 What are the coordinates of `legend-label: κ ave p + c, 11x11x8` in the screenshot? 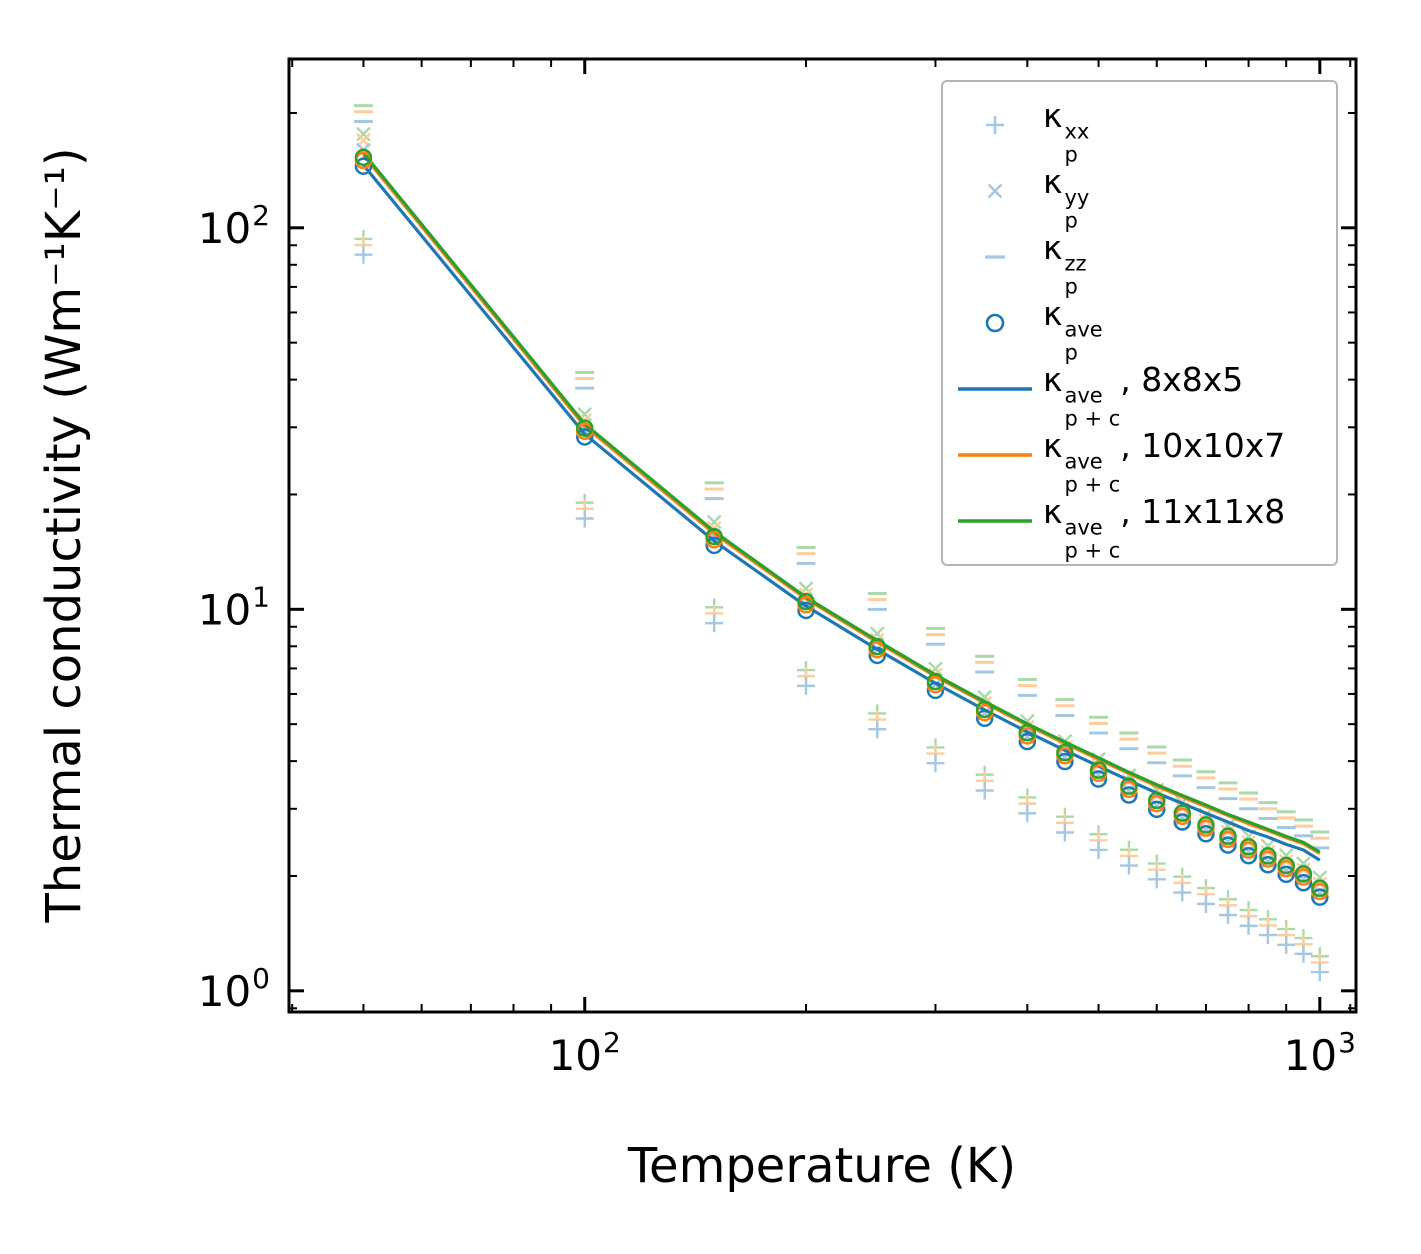 It's located at (1164, 527).